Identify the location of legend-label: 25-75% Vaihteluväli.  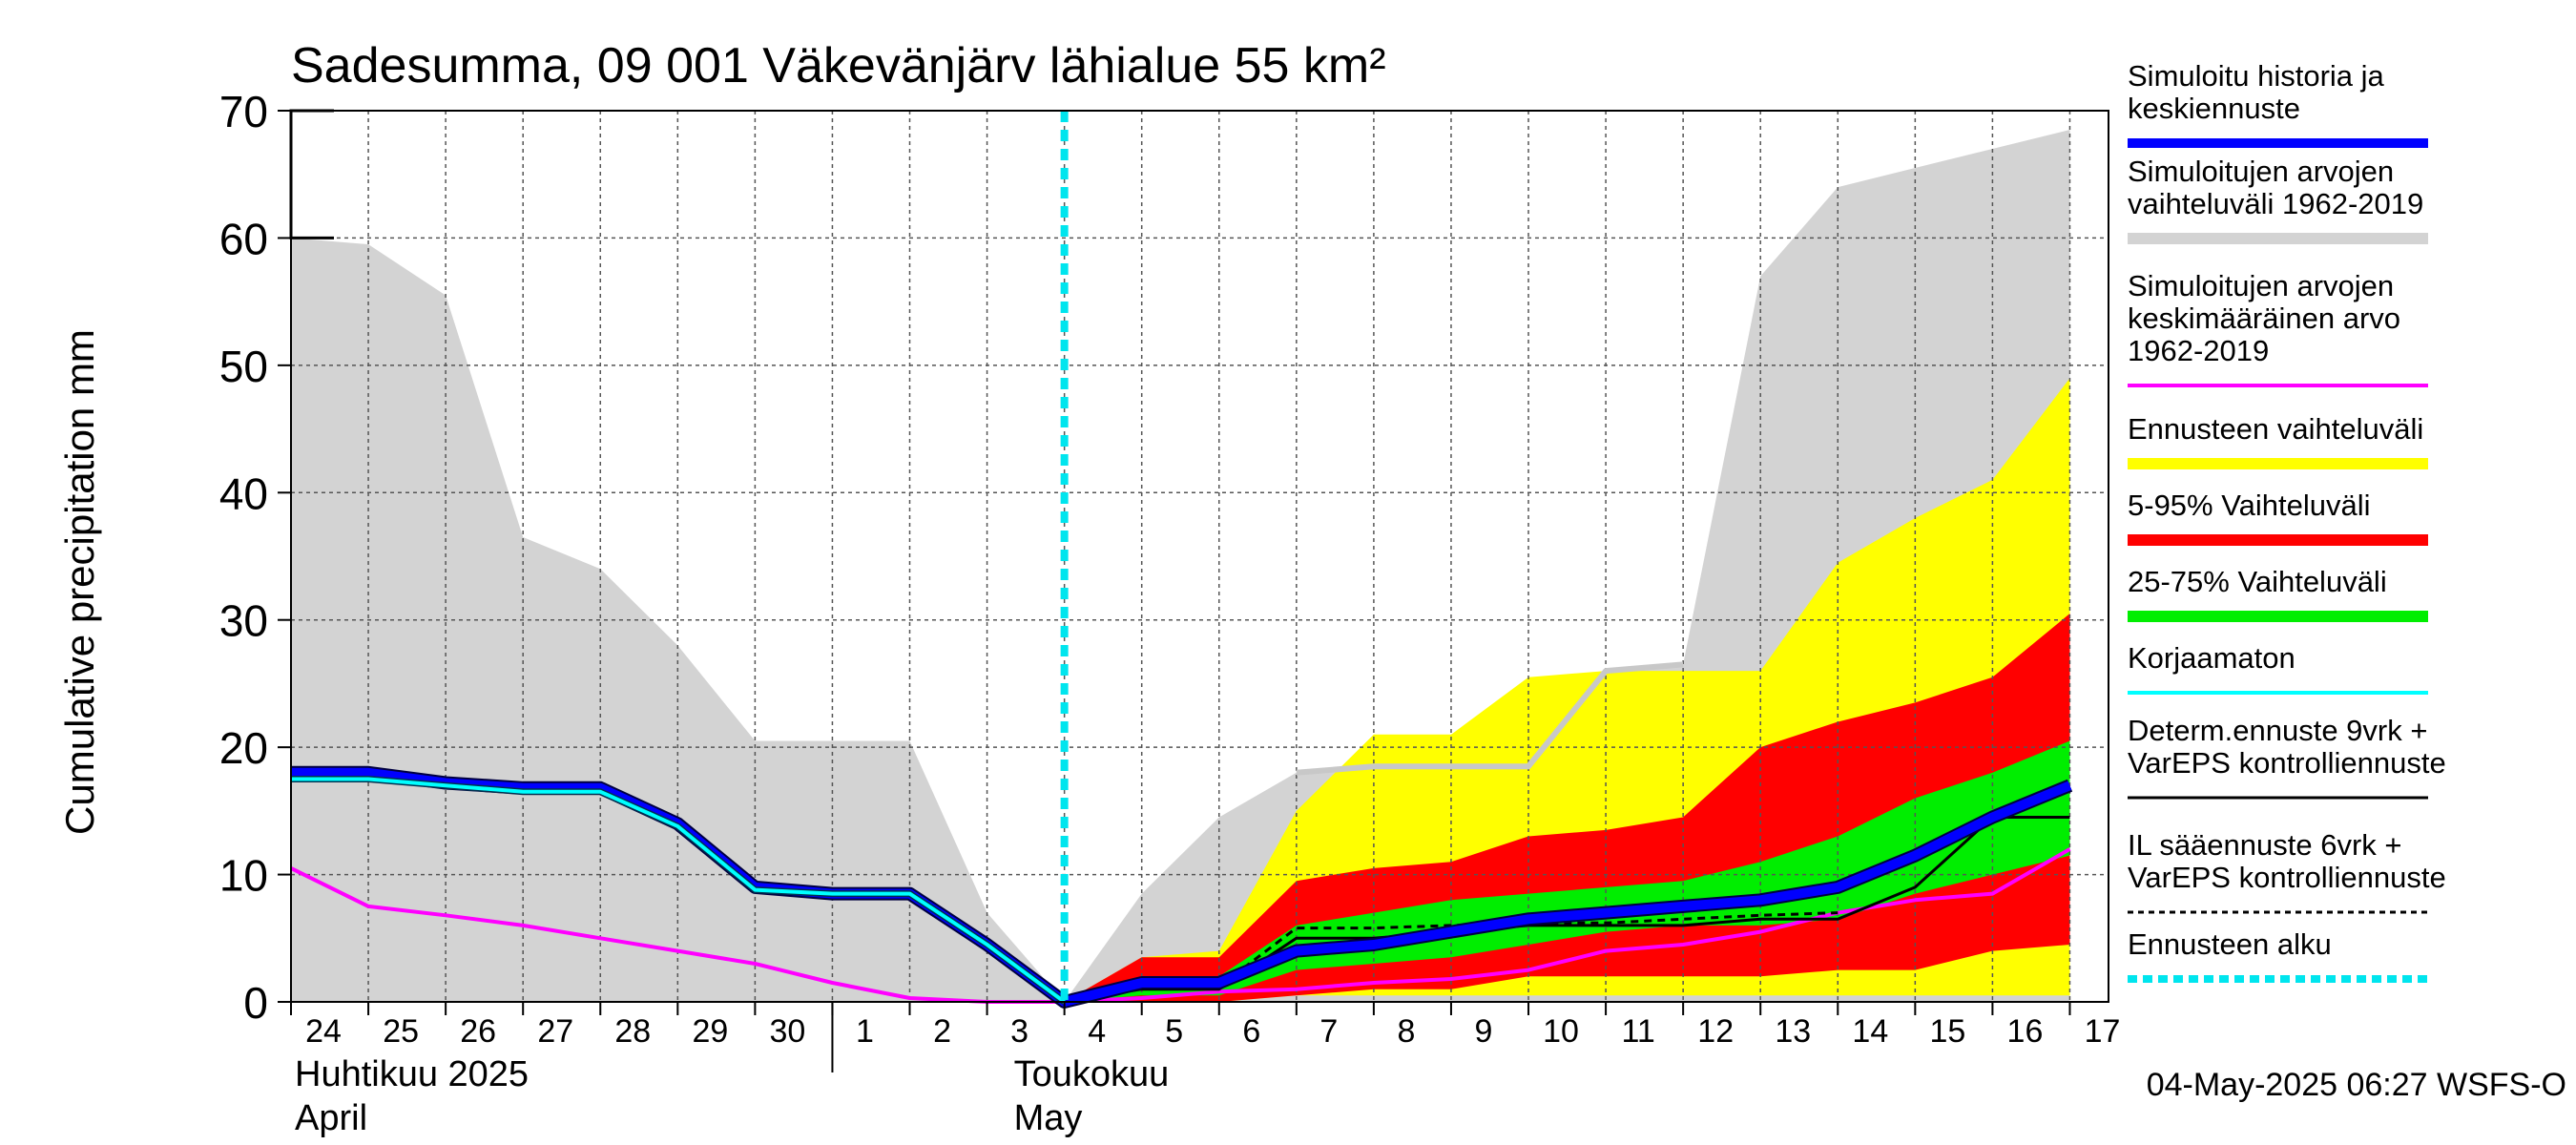
(2257, 581).